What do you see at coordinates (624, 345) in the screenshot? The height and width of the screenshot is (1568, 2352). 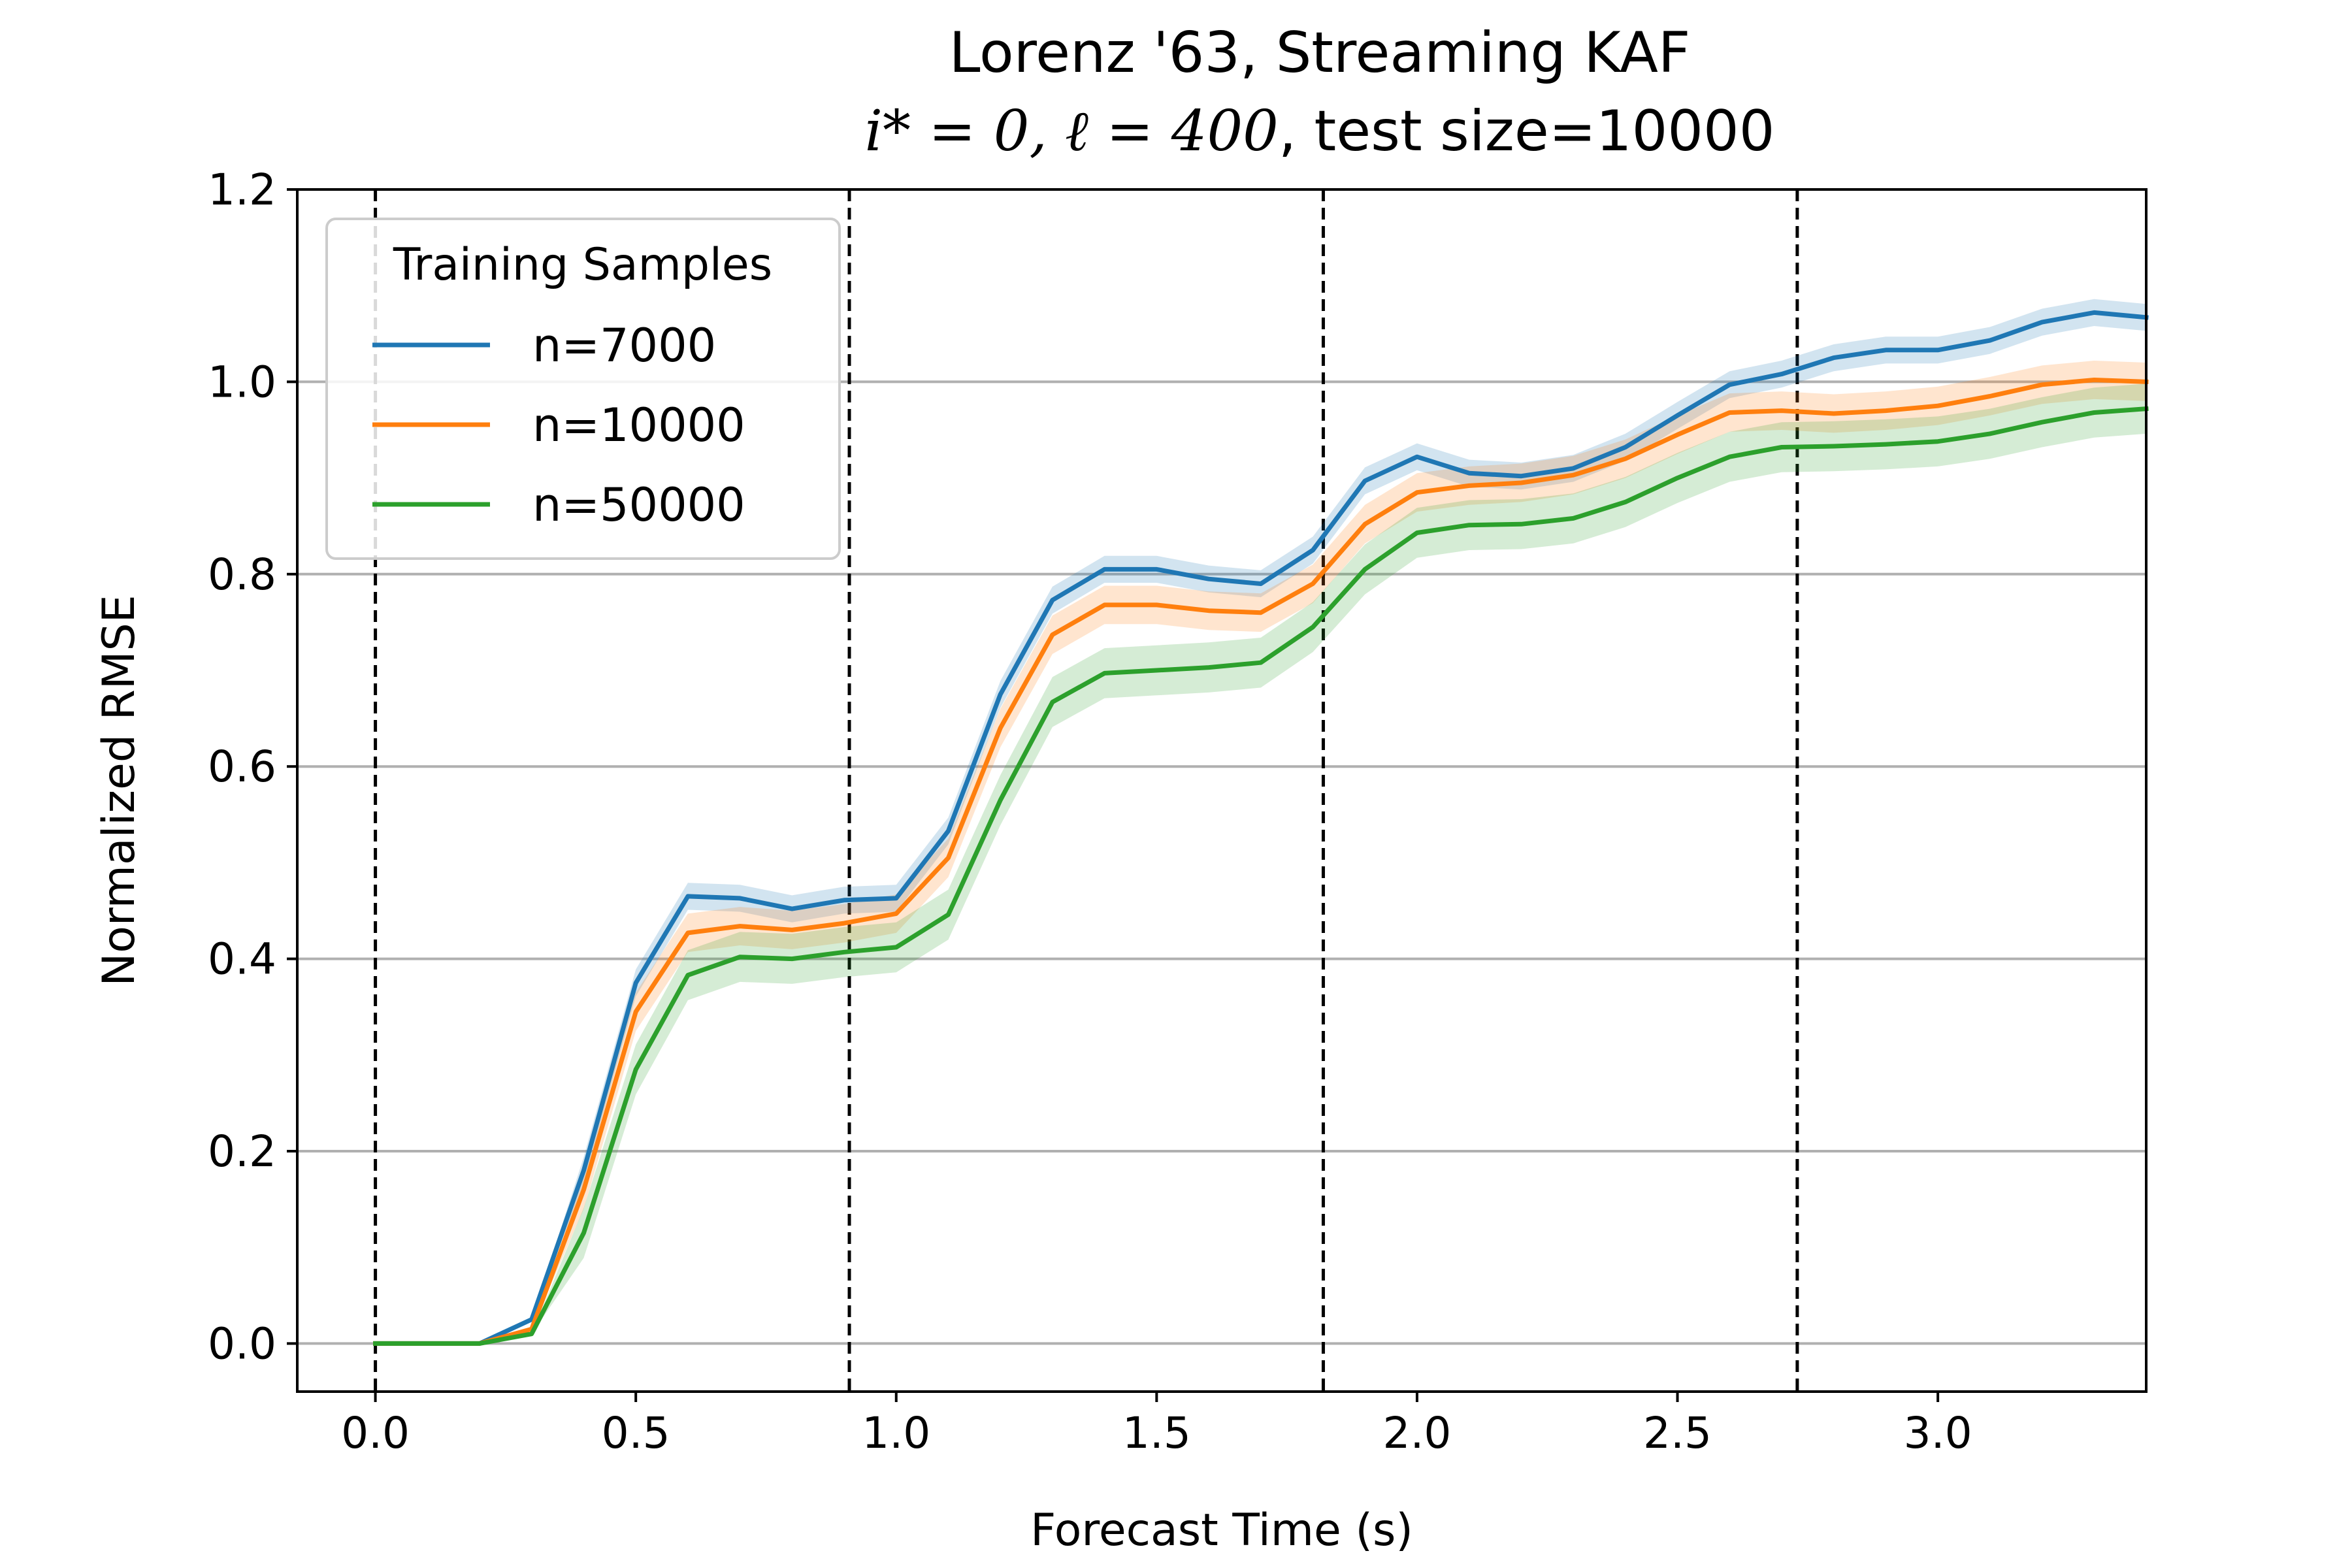 I see `legend-label-n=7000: n=7000` at bounding box center [624, 345].